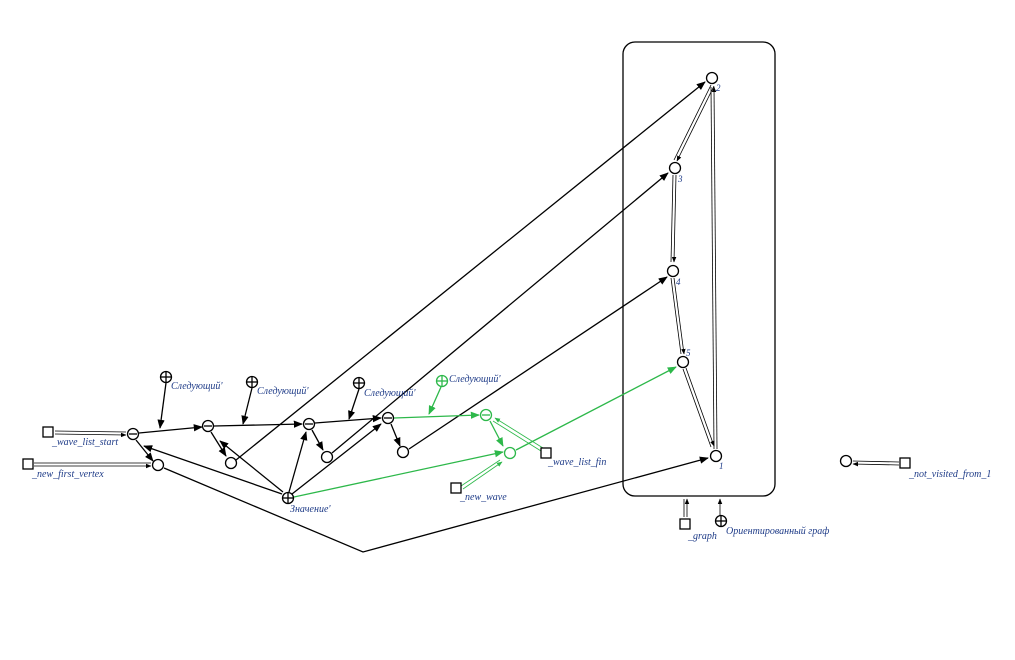 The image size is (1015, 660). What do you see at coordinates (436, 504) in the screenshot?
I see `edge-nf-v1` at bounding box center [436, 504].